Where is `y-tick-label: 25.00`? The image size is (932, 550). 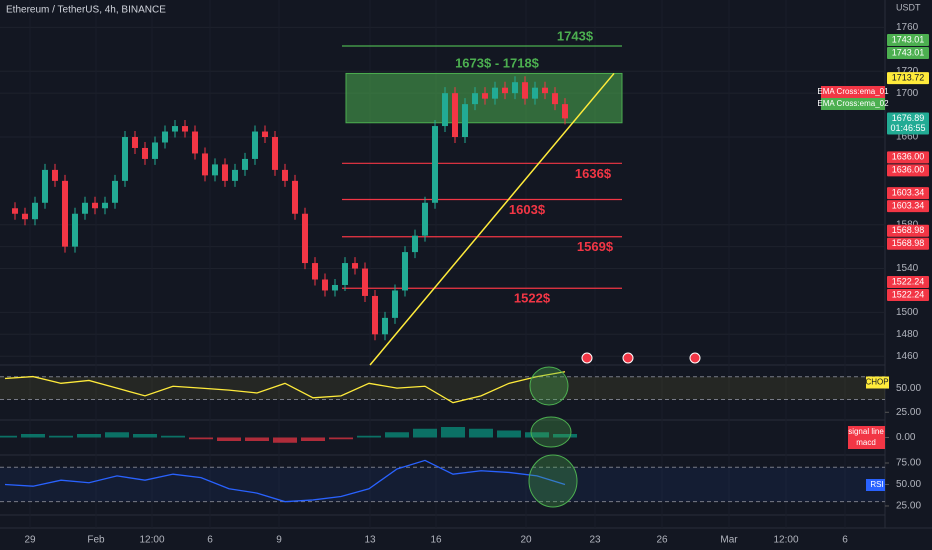 y-tick-label: 25.00 is located at coordinates (908, 412).